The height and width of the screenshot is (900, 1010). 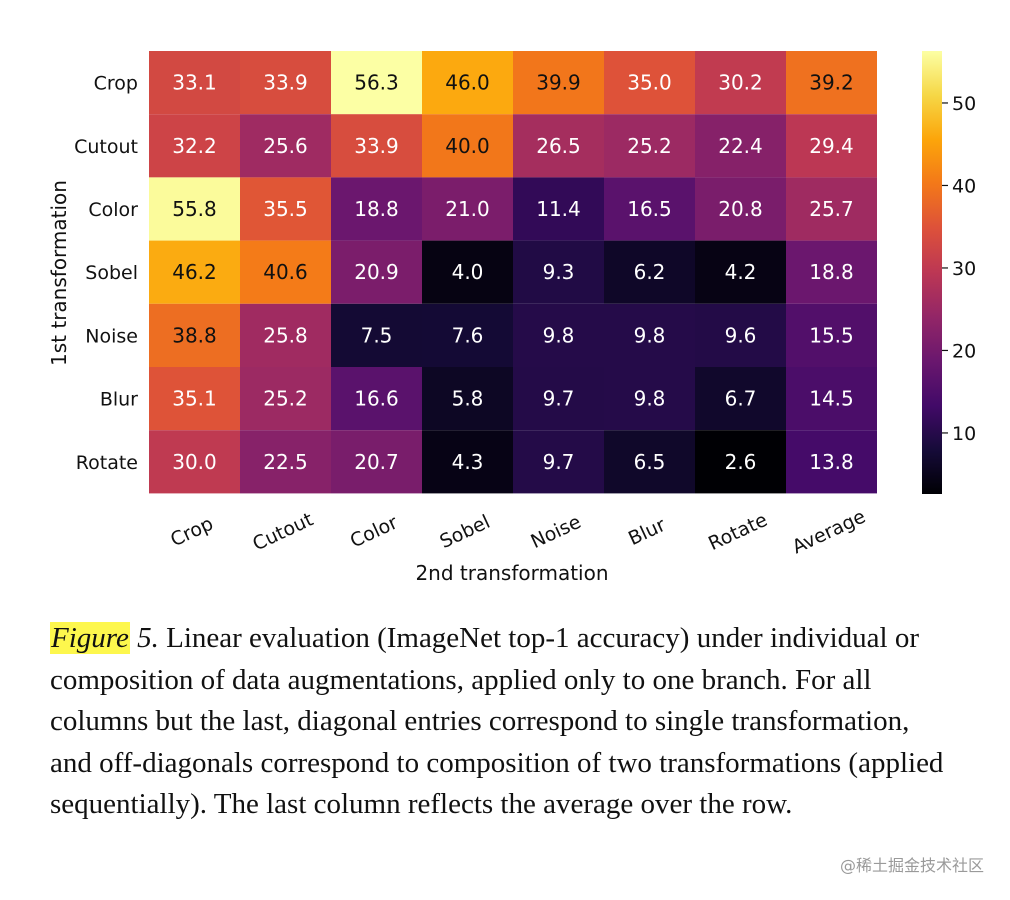 What do you see at coordinates (111, 336) in the screenshot?
I see `row-tick-label: Noise` at bounding box center [111, 336].